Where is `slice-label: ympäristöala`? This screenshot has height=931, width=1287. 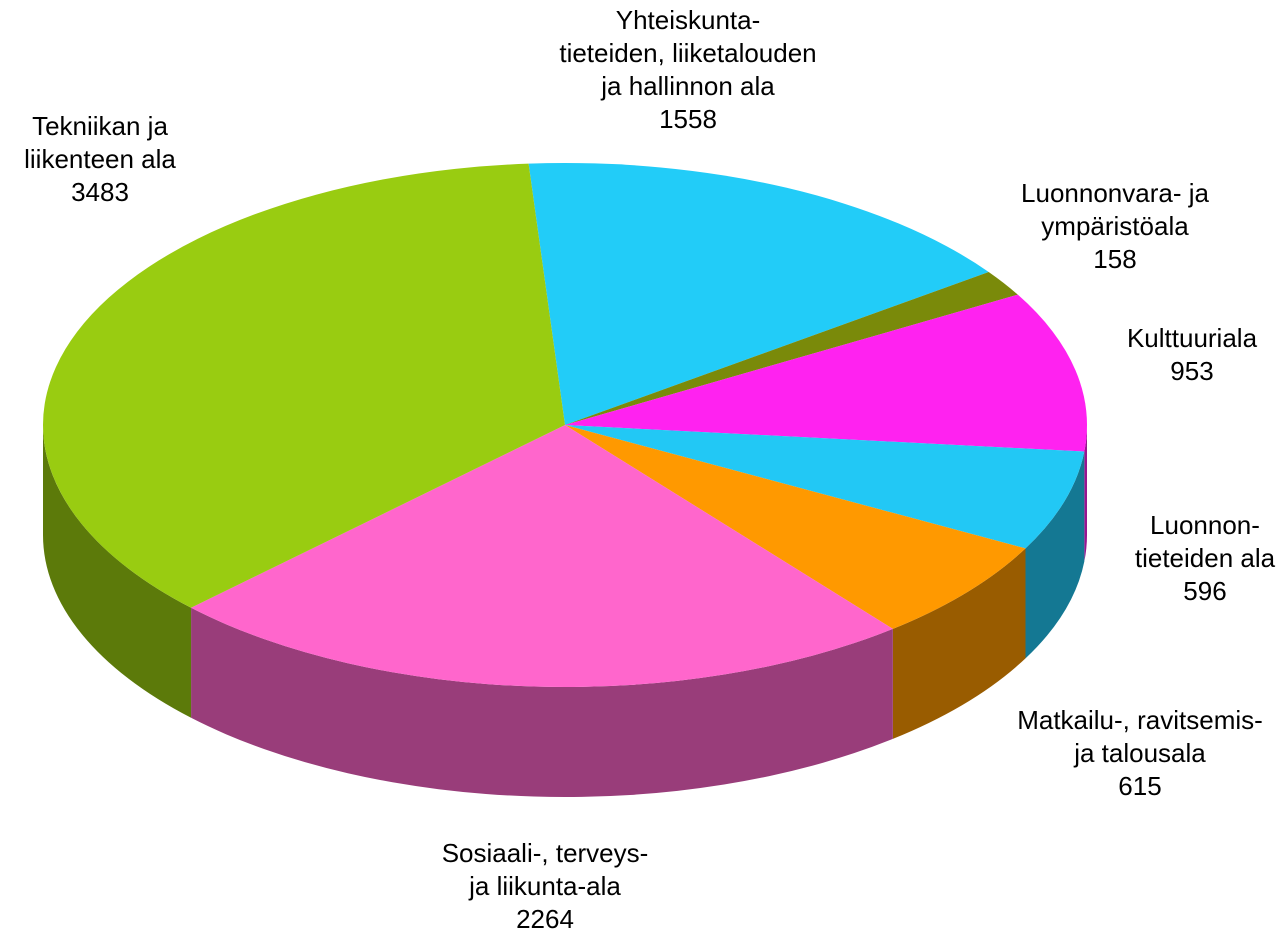
slice-label: ympäristöala is located at coordinates (1115, 226).